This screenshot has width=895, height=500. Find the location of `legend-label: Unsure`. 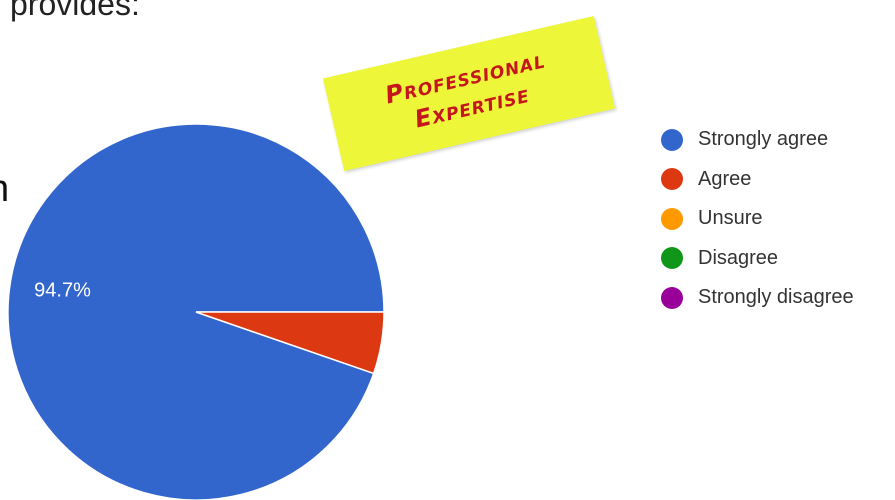

legend-label: Unsure is located at coordinates (730, 218).